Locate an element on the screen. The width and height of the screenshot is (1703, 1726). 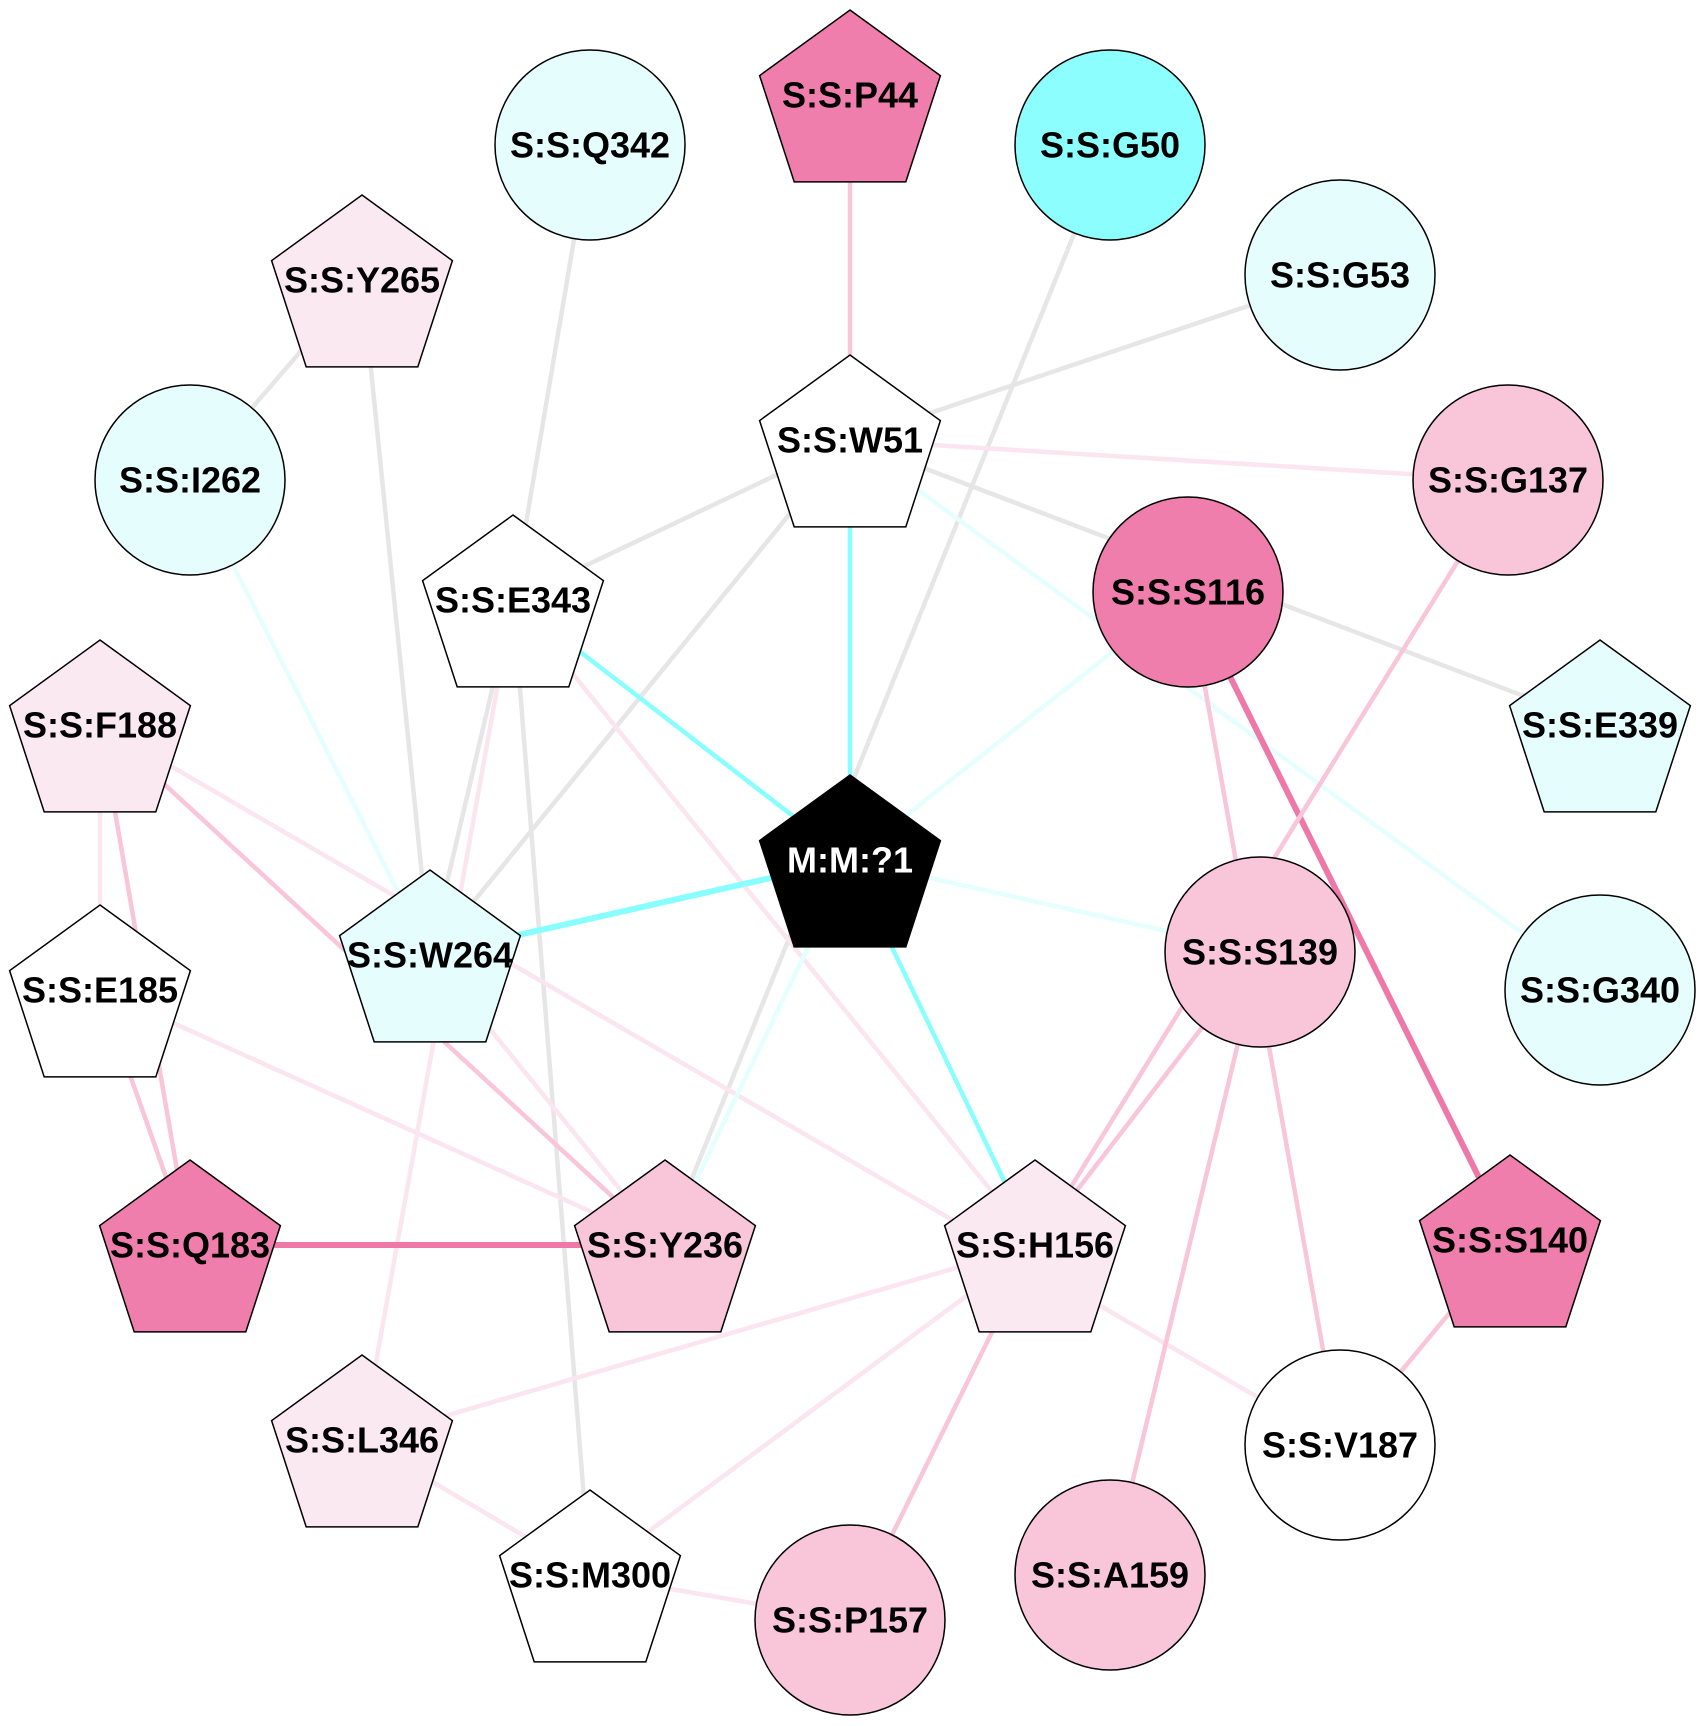
node-label: S:S:I262 is located at coordinates (190, 480).